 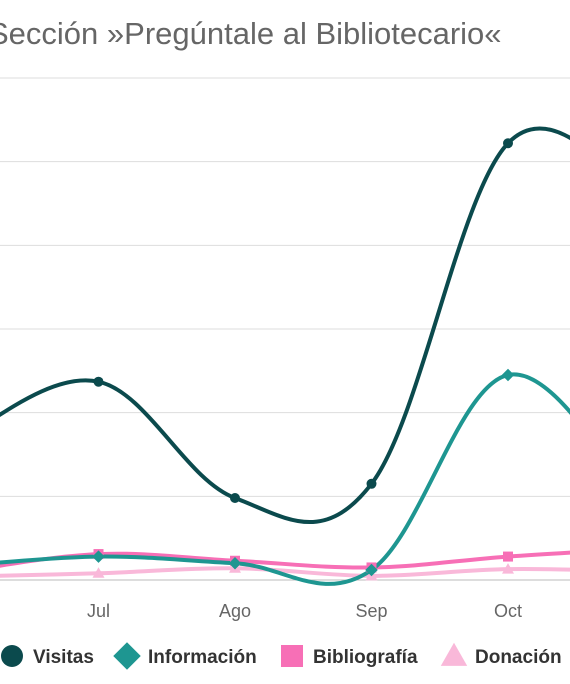 I want to click on legend-item-donacion: Donación, so click(x=501, y=655).